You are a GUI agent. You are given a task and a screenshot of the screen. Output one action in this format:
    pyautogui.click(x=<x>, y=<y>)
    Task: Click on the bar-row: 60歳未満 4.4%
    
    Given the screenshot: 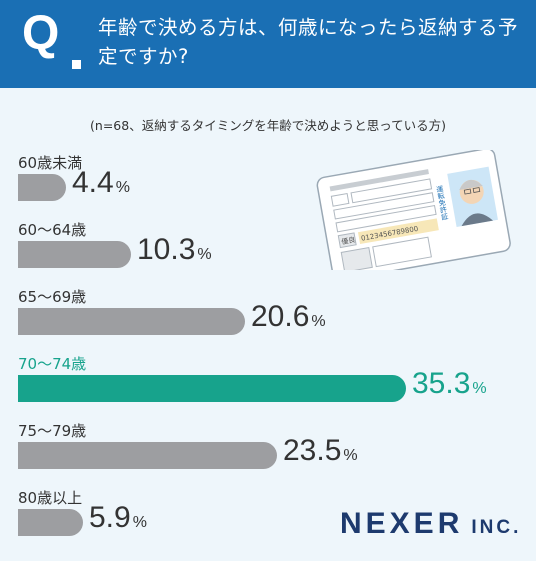 What is the action you would take?
    pyautogui.click(x=268, y=180)
    